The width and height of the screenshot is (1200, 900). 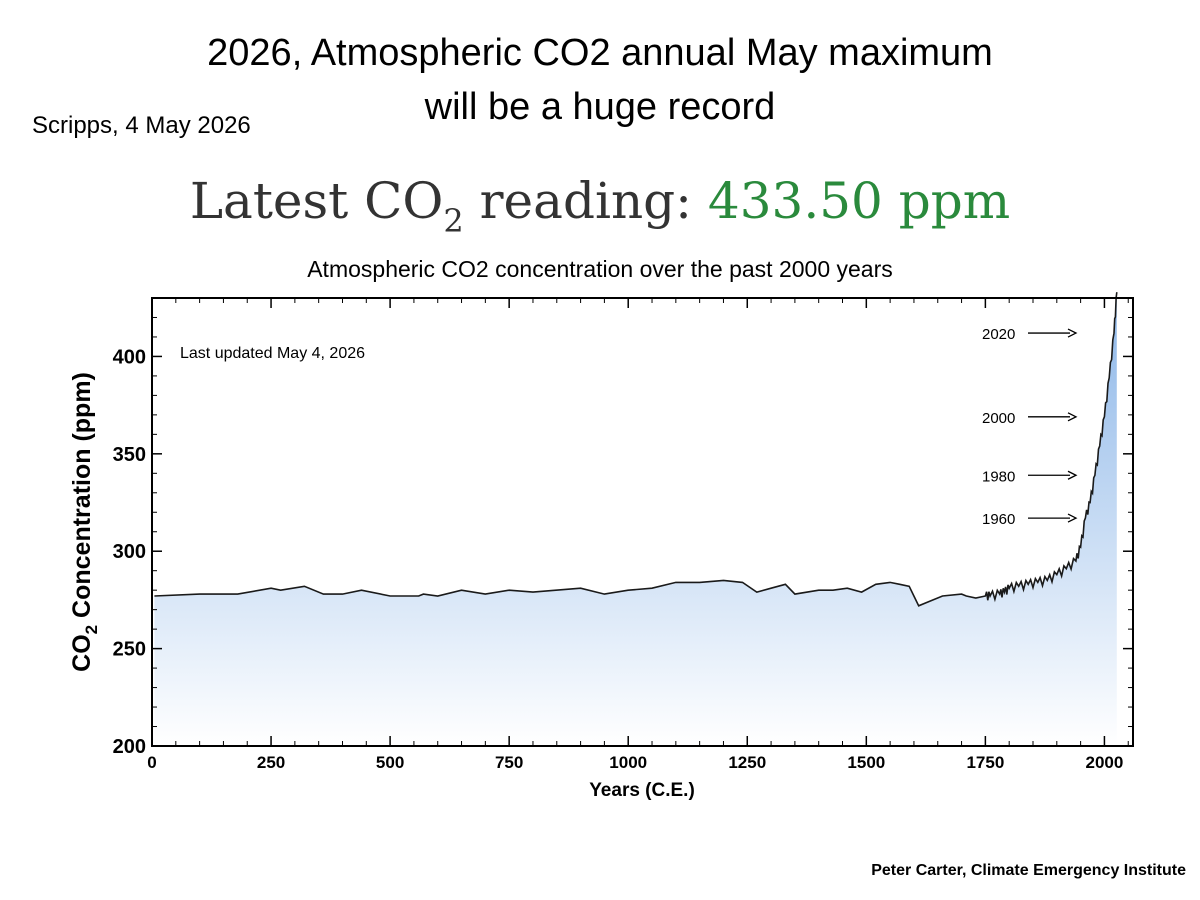 I want to click on reading-value: 433.50 ppm, so click(x=859, y=201).